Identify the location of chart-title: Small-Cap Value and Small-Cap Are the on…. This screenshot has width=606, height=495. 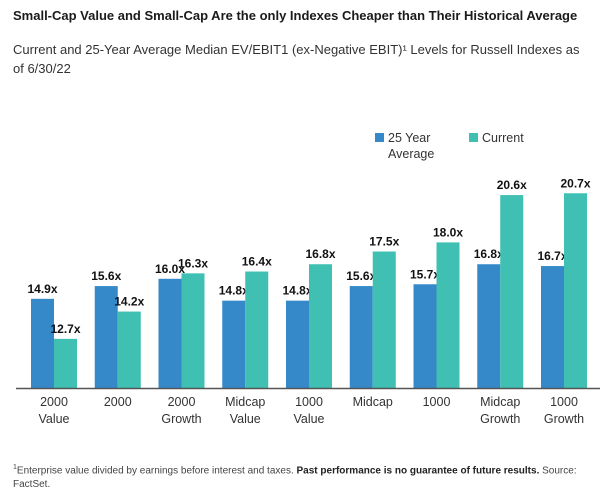
(295, 15).